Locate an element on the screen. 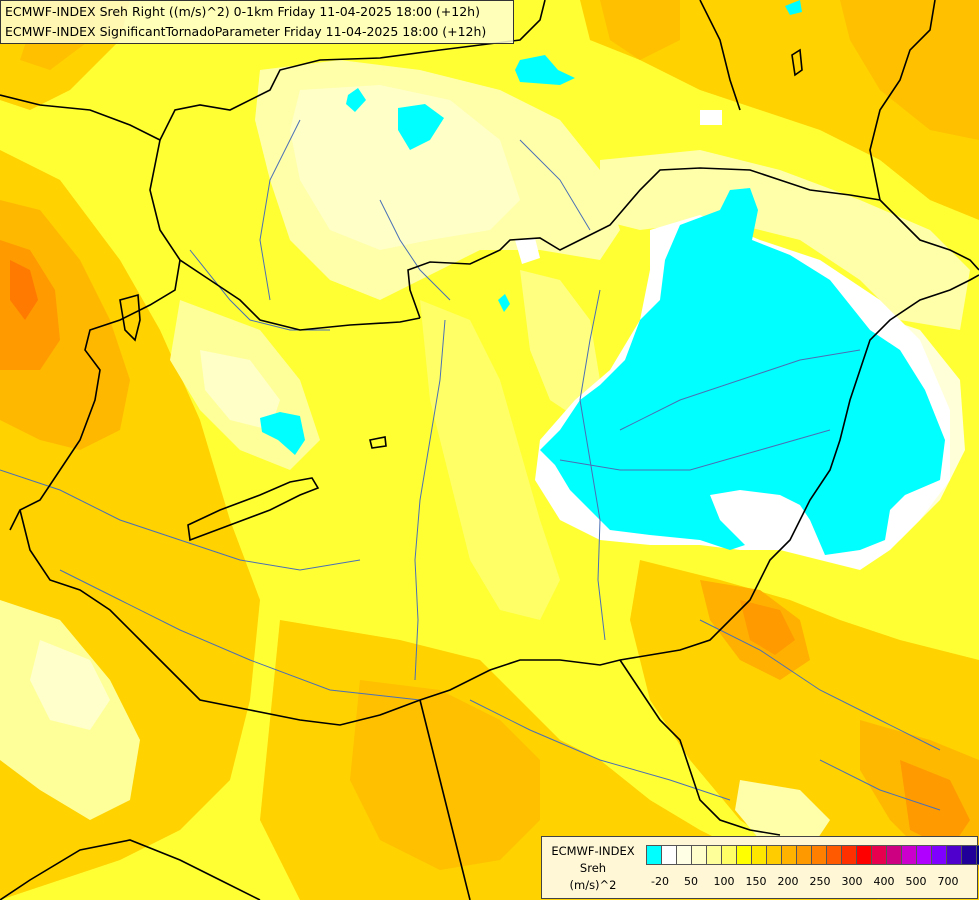  legend-tick-label: 300 is located at coordinates (852, 881).